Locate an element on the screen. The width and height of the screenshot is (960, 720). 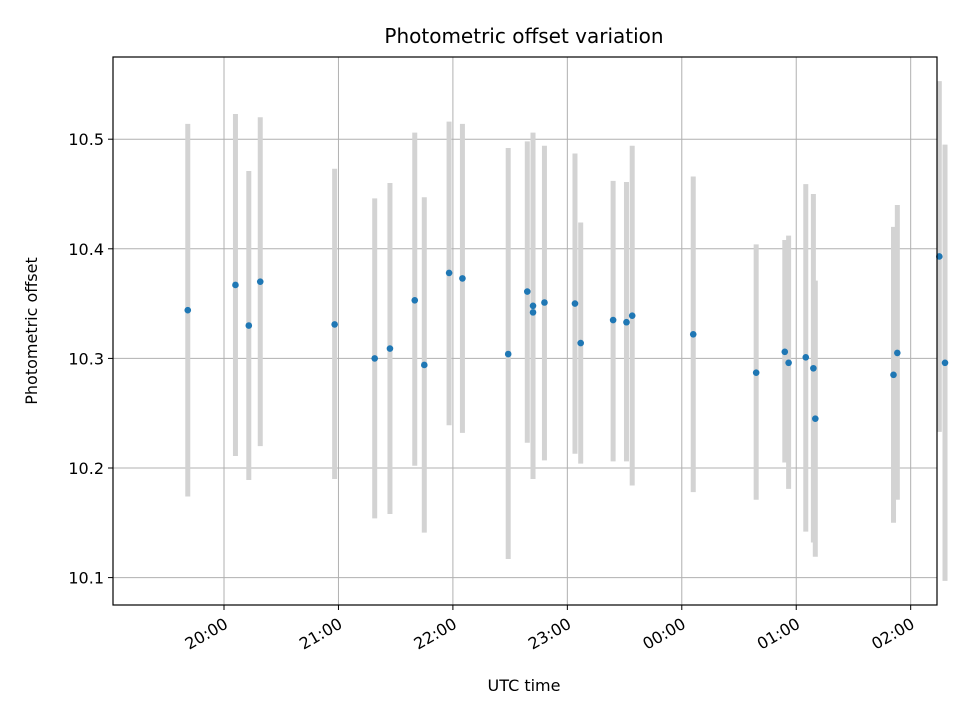
y-tick-label: 10.2 is located at coordinates (86, 468).